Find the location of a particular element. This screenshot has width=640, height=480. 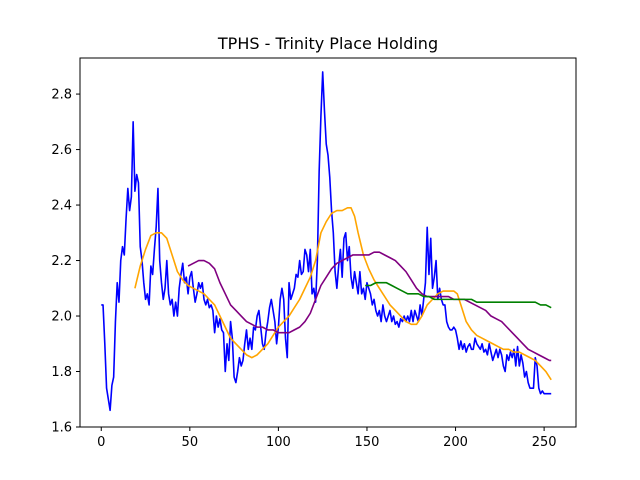

y-tick-label: 1.6 is located at coordinates (61, 428).